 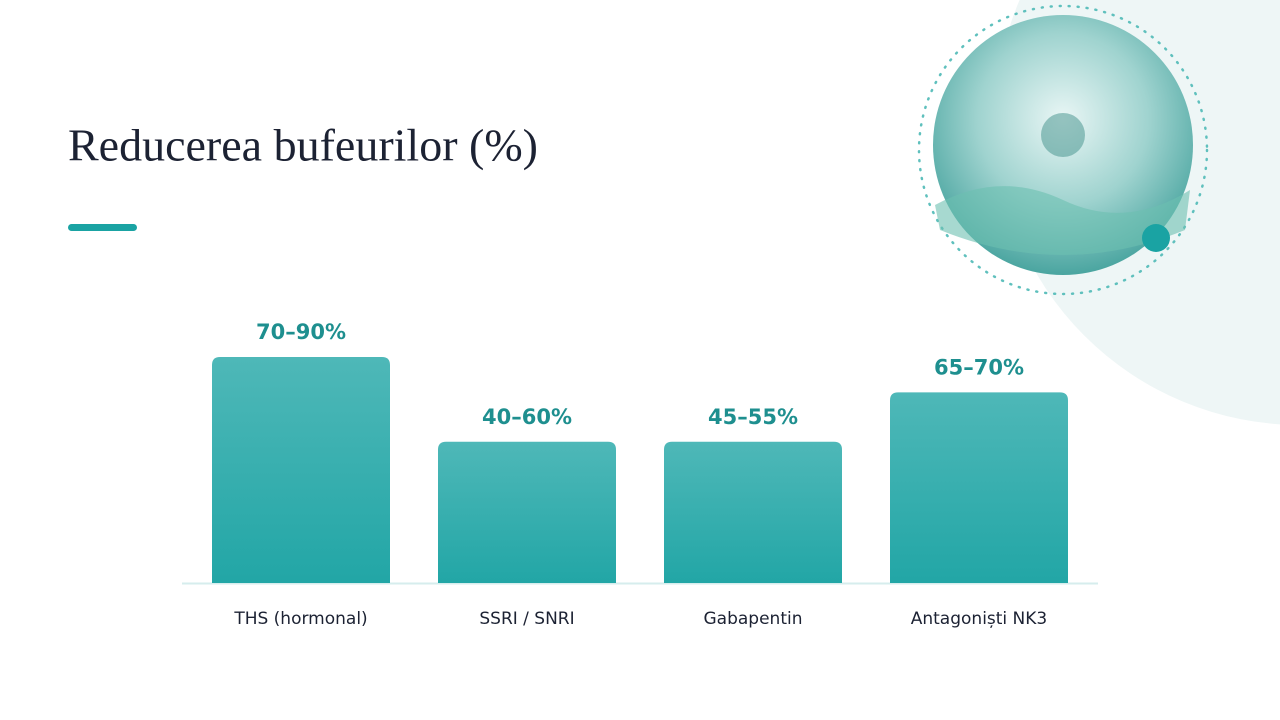 What do you see at coordinates (102, 227) in the screenshot?
I see `title-accent` at bounding box center [102, 227].